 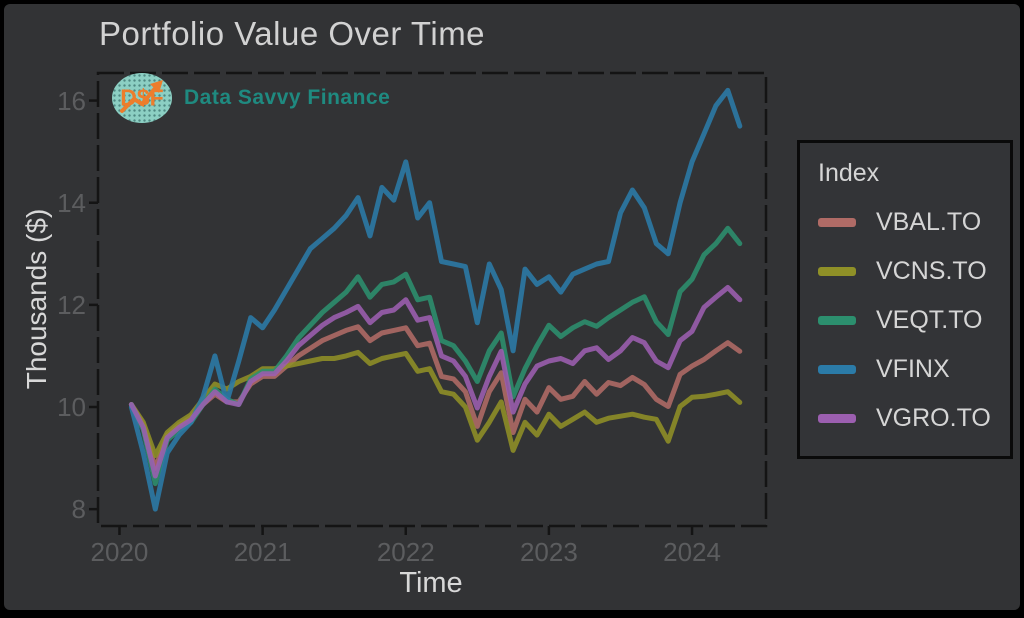 I want to click on brand-name: Data Savvy Finance, so click(x=287, y=97).